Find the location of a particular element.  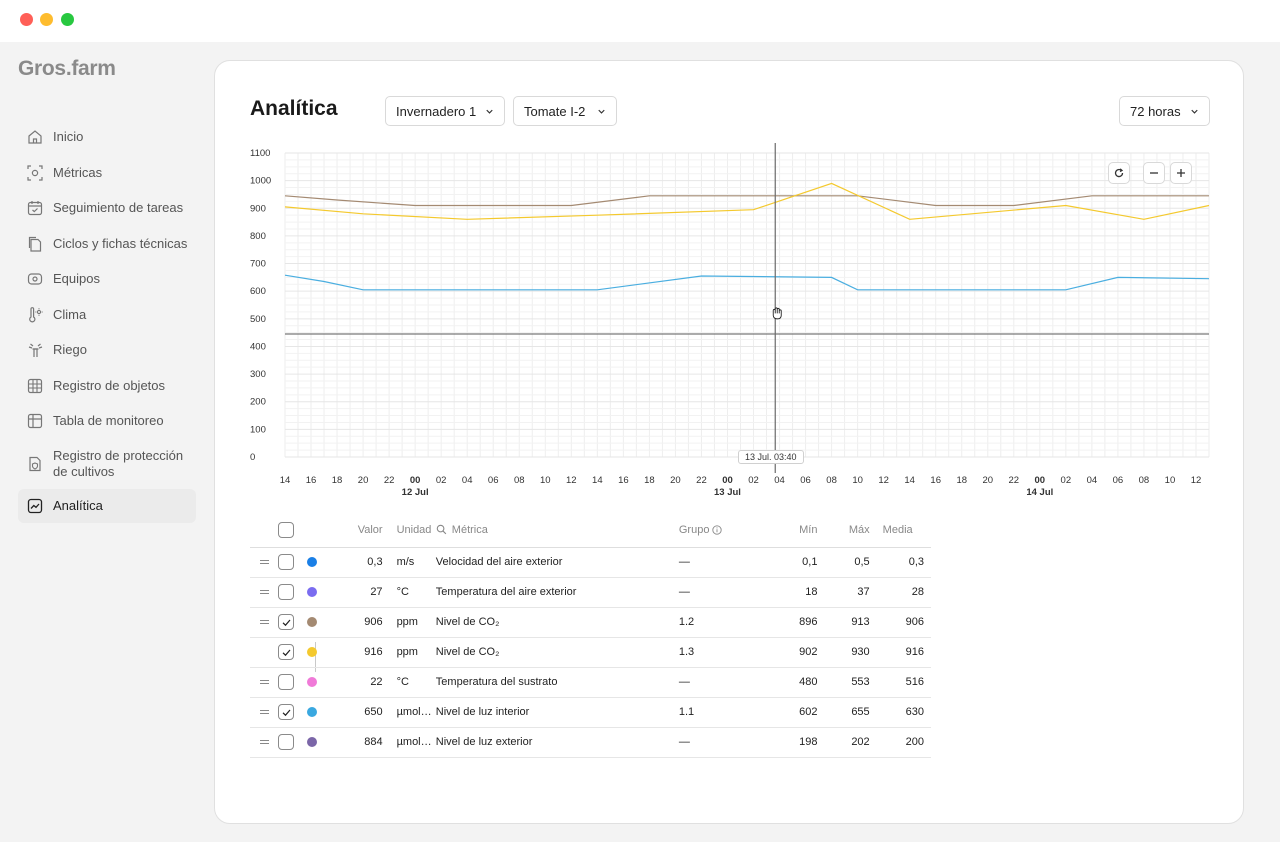

minimize-window-button is located at coordinates (46, 19).